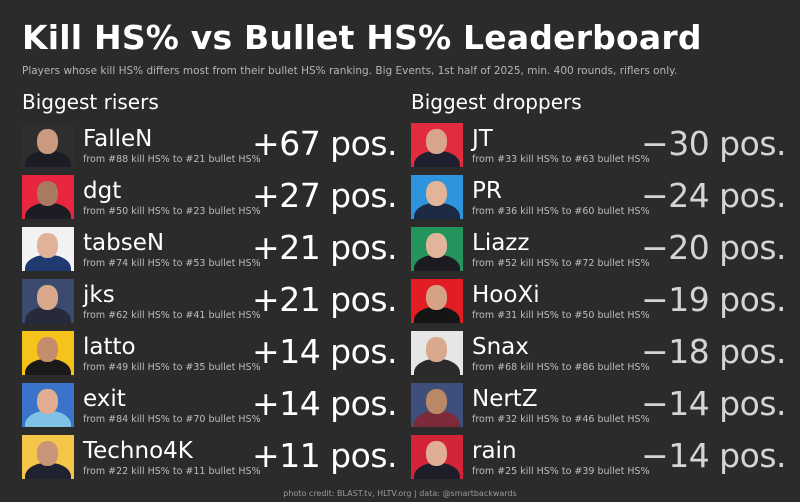 The width and height of the screenshot is (800, 502). What do you see at coordinates (118, 139) in the screenshot?
I see `player-name: FalleN` at bounding box center [118, 139].